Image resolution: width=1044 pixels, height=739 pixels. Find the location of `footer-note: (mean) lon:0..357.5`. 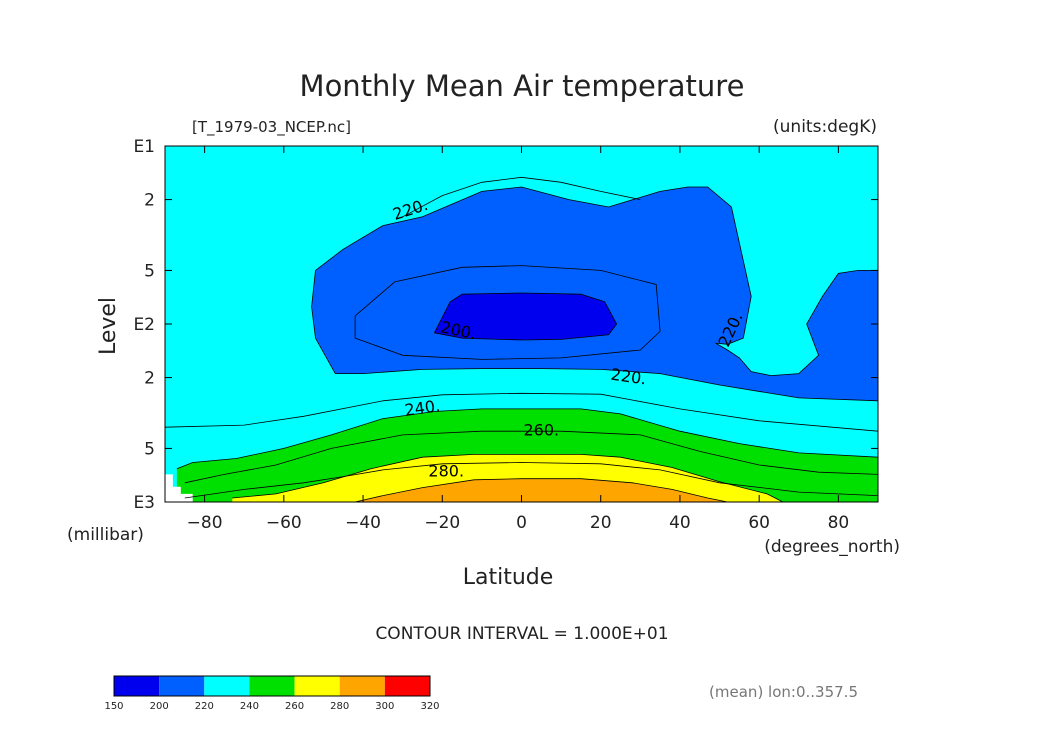

footer-note: (mean) lon:0..357.5 is located at coordinates (783, 692).